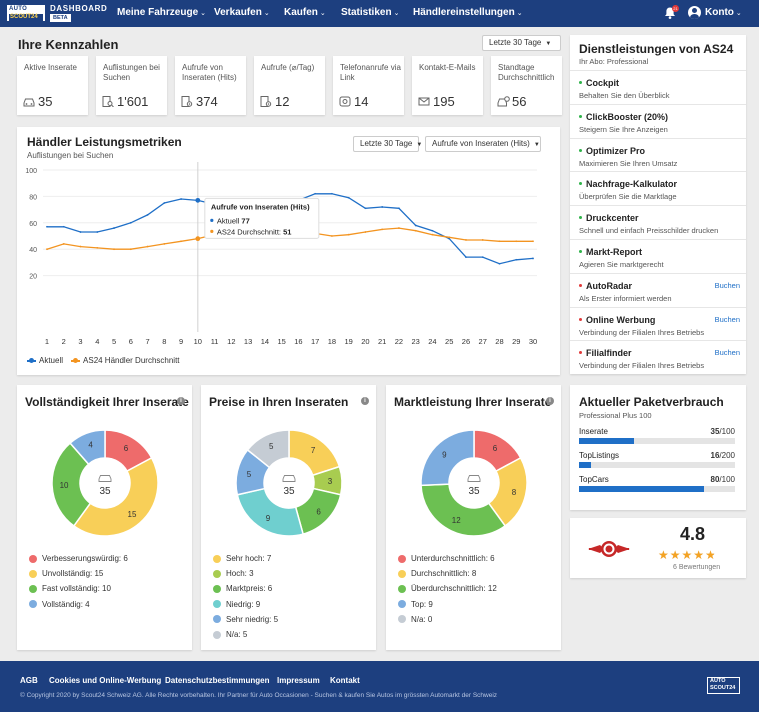 This screenshot has height=712, width=759. I want to click on legend-item: Top: 9, so click(447, 604).